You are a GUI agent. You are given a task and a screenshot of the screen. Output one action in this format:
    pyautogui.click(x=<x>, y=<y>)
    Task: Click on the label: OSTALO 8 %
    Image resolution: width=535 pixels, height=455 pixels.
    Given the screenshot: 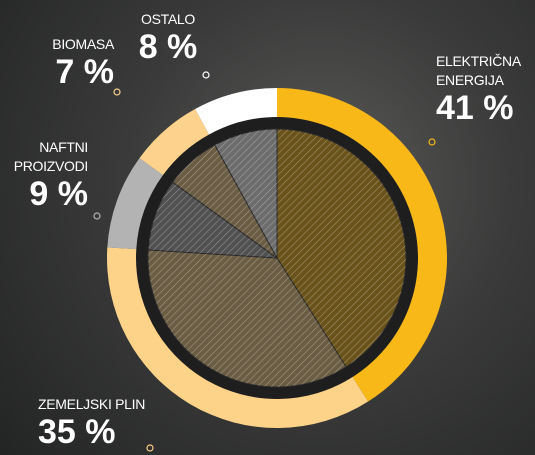 What is the action you would take?
    pyautogui.click(x=168, y=37)
    